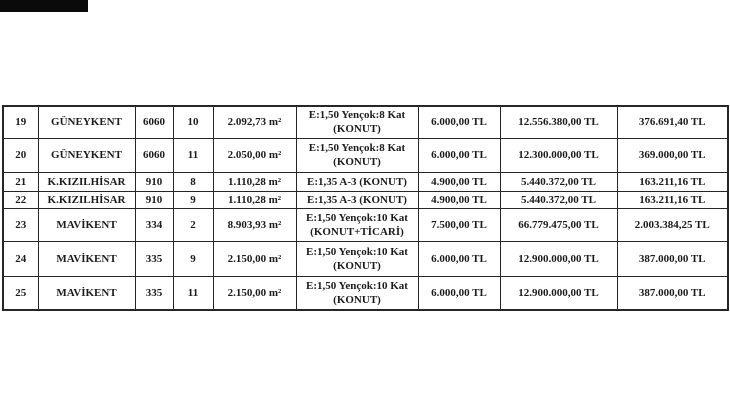  What do you see at coordinates (459, 224) in the screenshot?
I see `cell-unit-price: 7.500,00 TL` at bounding box center [459, 224].